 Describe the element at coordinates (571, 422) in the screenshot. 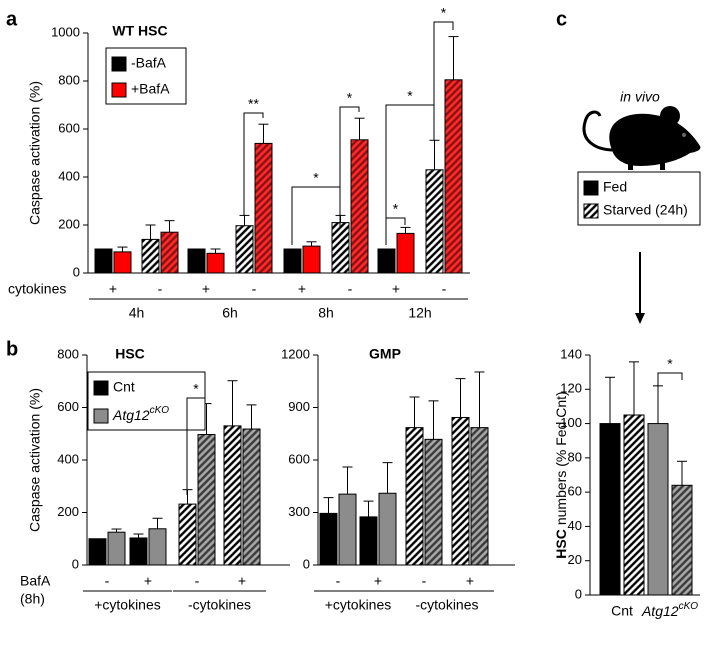

I see `y-tick-label: 100` at that location.